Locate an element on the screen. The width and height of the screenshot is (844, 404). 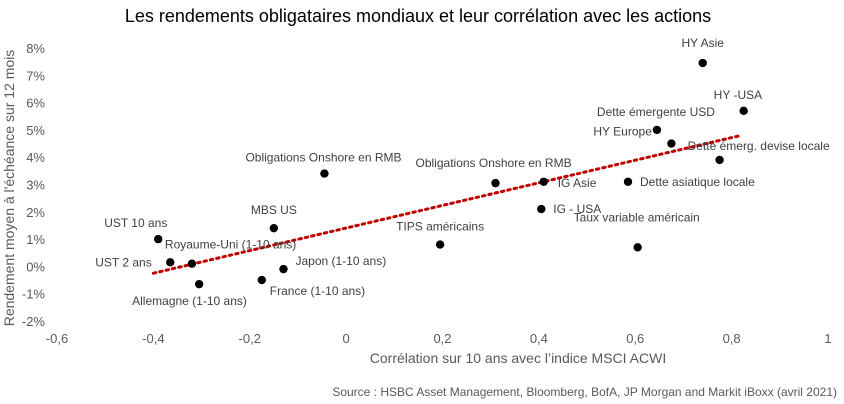
point-label: UST 10 ans is located at coordinates (135, 223).